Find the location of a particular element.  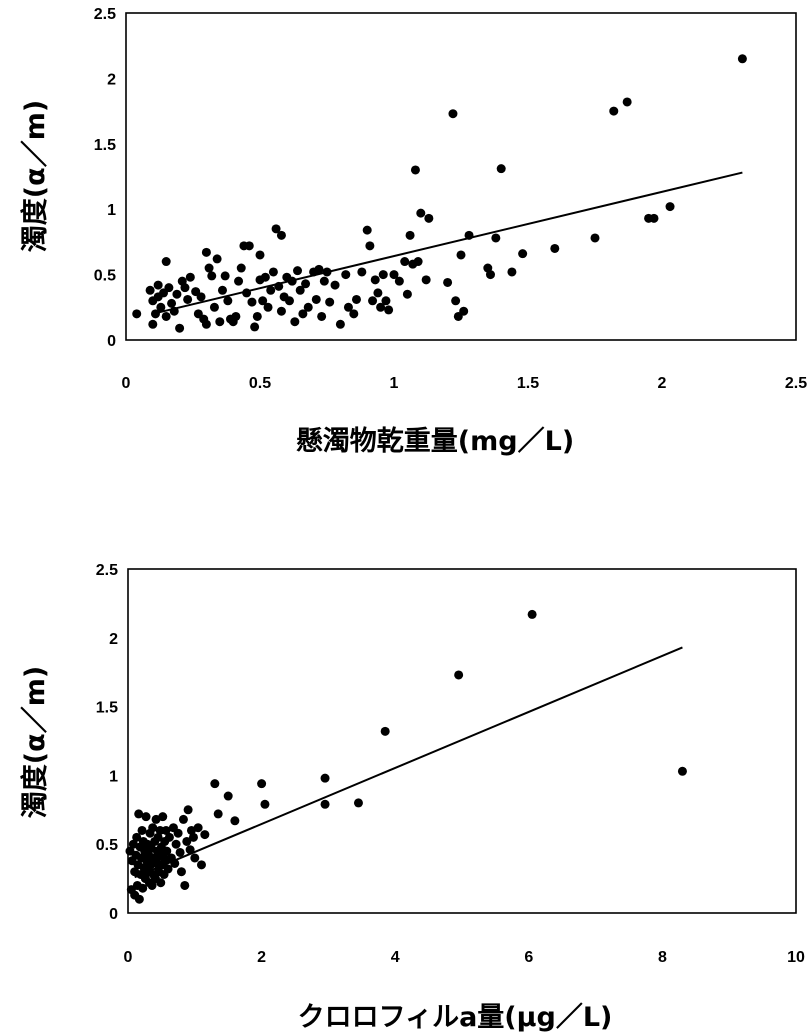

y-tick-label: 1 is located at coordinates (111, 210).